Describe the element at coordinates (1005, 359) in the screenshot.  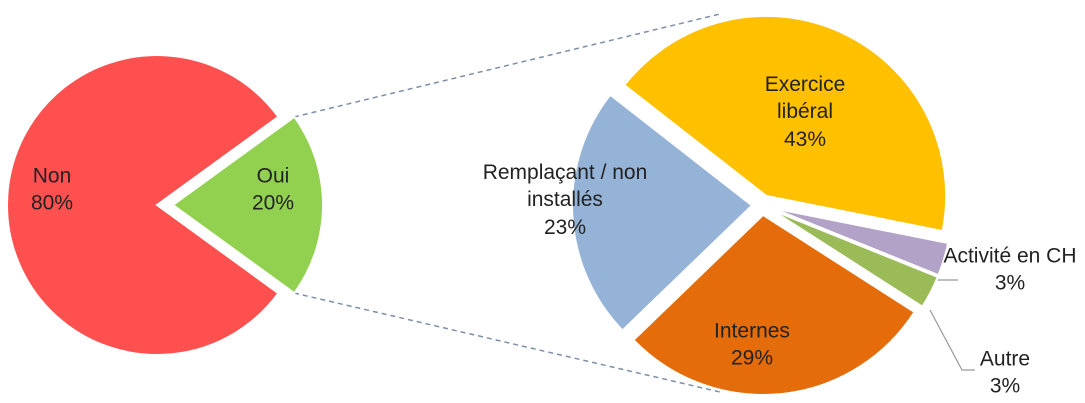
I see `slice-name: Autre` at that location.